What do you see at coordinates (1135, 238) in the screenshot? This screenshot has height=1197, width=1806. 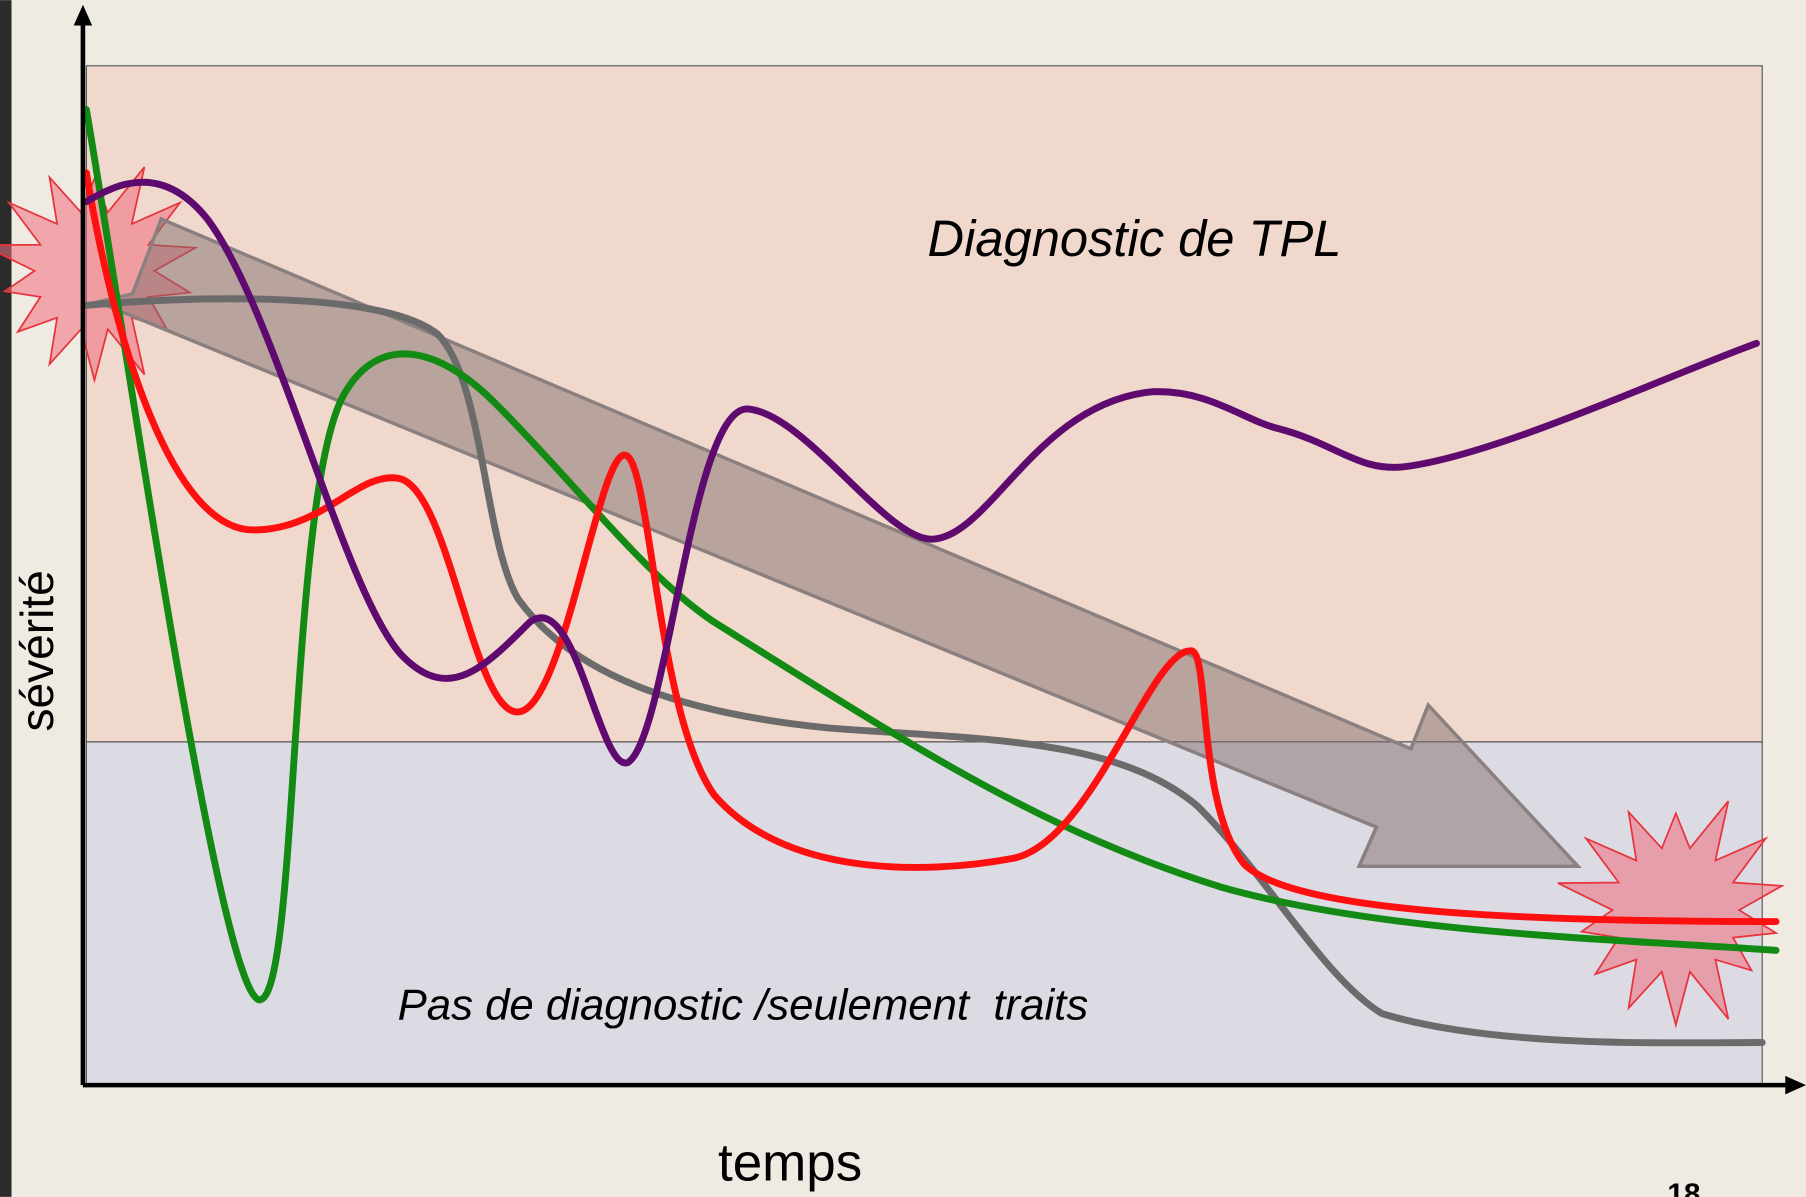 I see `region-label: Diagnostic de TPL` at bounding box center [1135, 238].